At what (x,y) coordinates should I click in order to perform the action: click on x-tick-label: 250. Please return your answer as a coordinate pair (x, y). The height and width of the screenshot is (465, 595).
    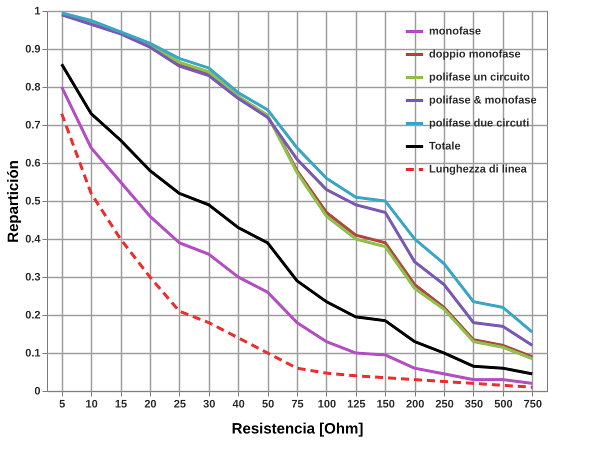
    Looking at the image, I should click on (444, 404).